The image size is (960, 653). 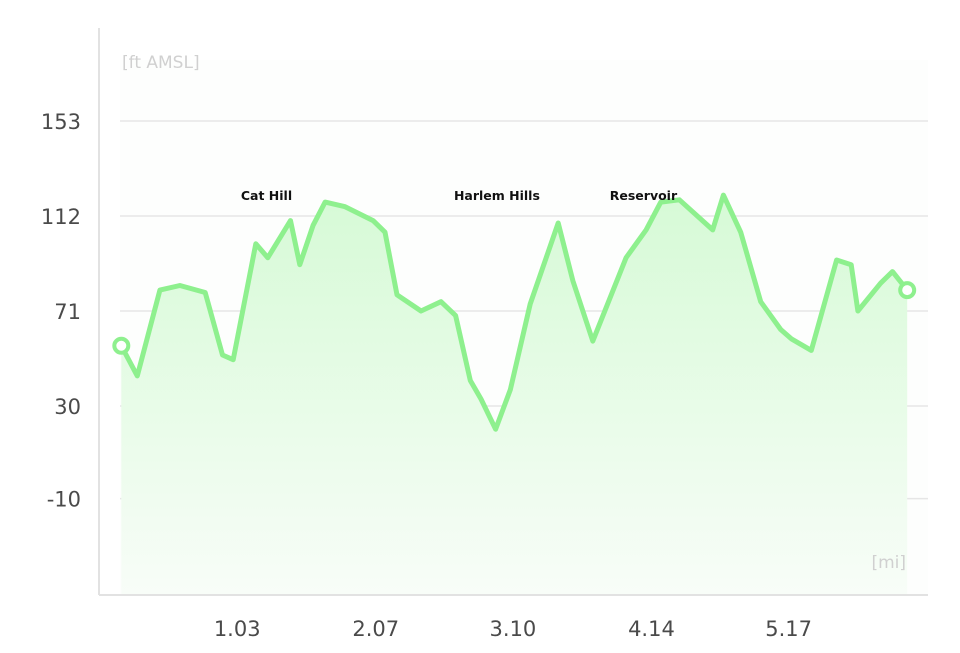 What do you see at coordinates (61, 217) in the screenshot?
I see `y-tick-label: 112` at bounding box center [61, 217].